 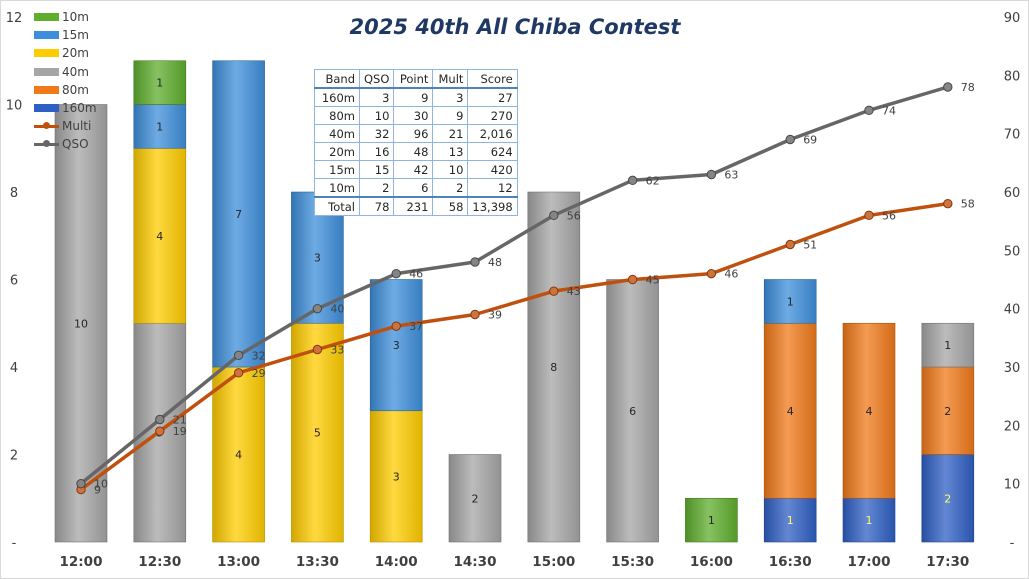 What do you see at coordinates (159, 562) in the screenshot?
I see `x-tick-label: 12:30` at bounding box center [159, 562].